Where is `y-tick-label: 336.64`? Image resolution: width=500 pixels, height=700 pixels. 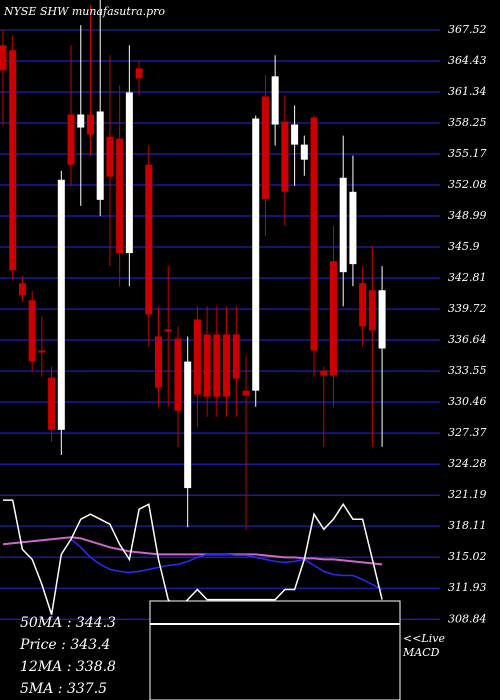
y-tick-label: 336.64 is located at coordinates (467, 339).